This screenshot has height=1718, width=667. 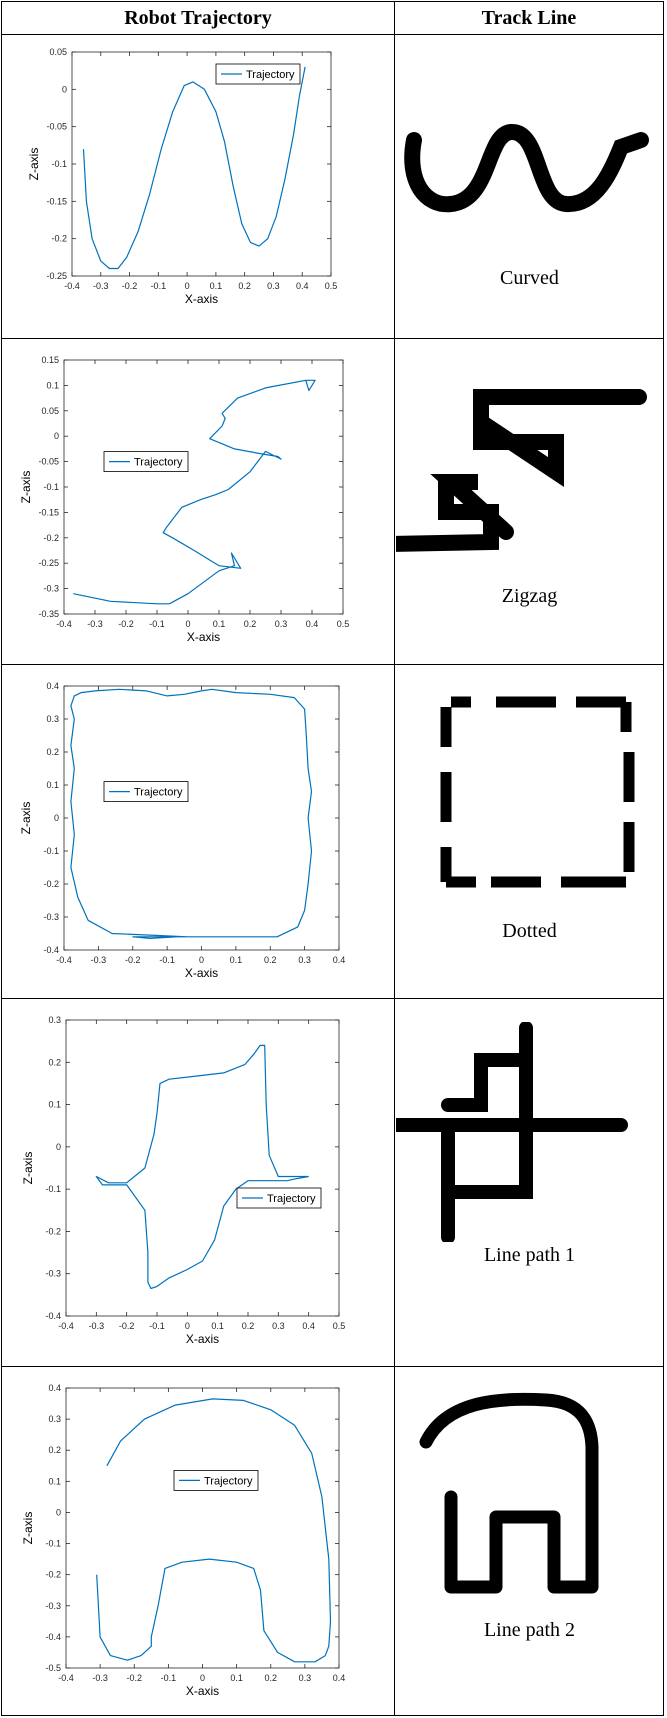 What do you see at coordinates (521, 470) in the screenshot?
I see `zigzag-track-icon` at bounding box center [521, 470].